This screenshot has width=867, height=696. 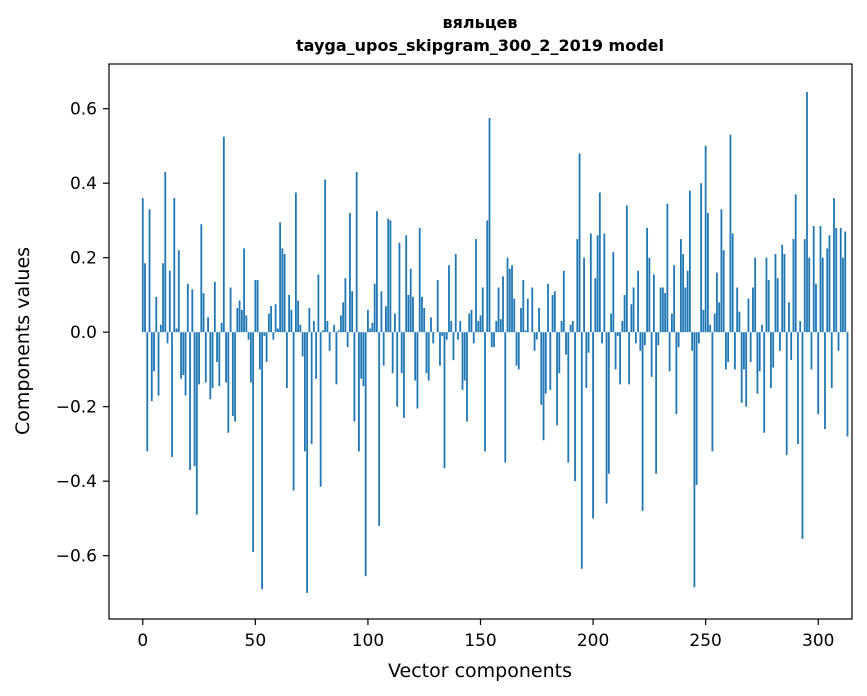 I want to click on x-tick-label: 100, so click(x=368, y=641).